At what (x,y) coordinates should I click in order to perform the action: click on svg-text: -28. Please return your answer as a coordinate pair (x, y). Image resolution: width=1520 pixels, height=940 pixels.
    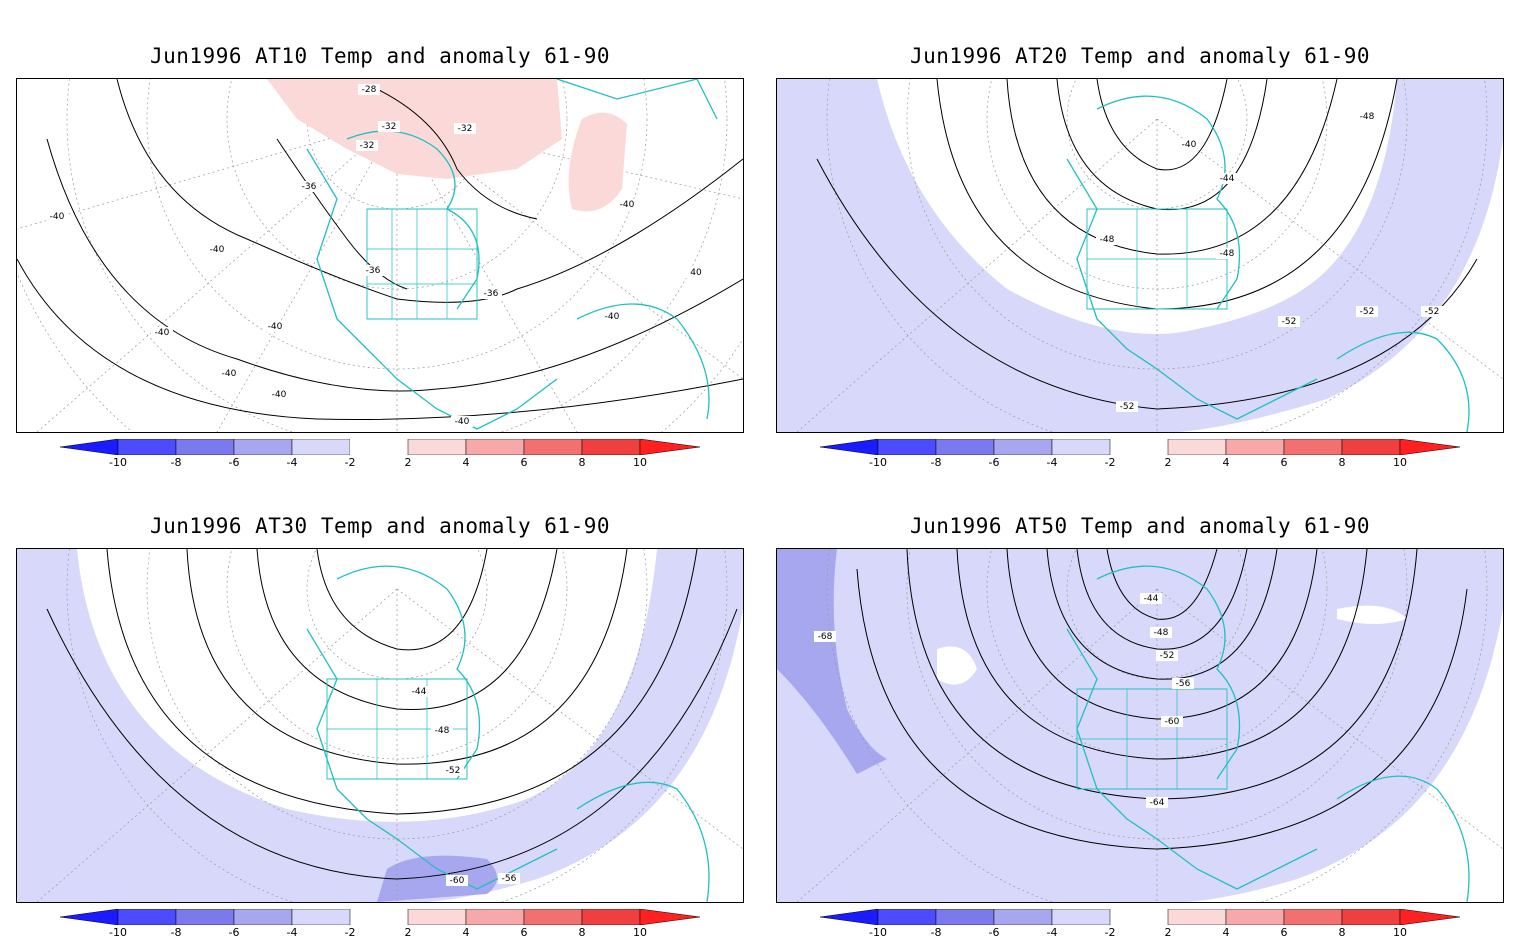
    Looking at the image, I should click on (369, 90).